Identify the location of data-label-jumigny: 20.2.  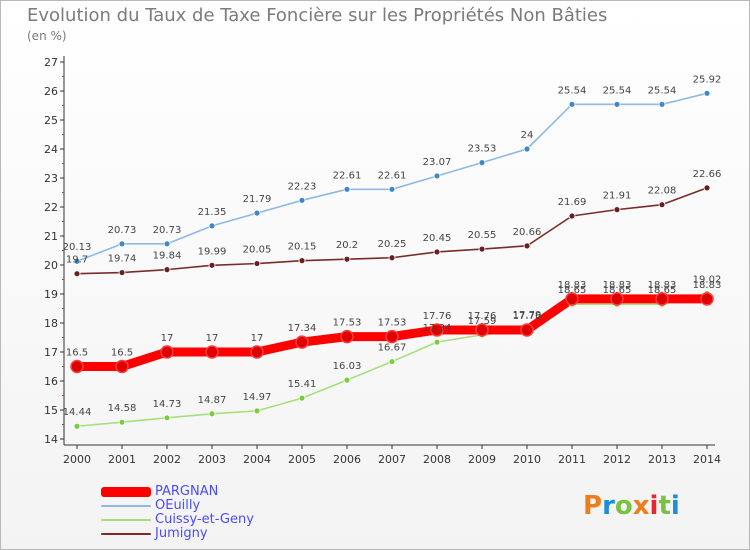
(347, 245).